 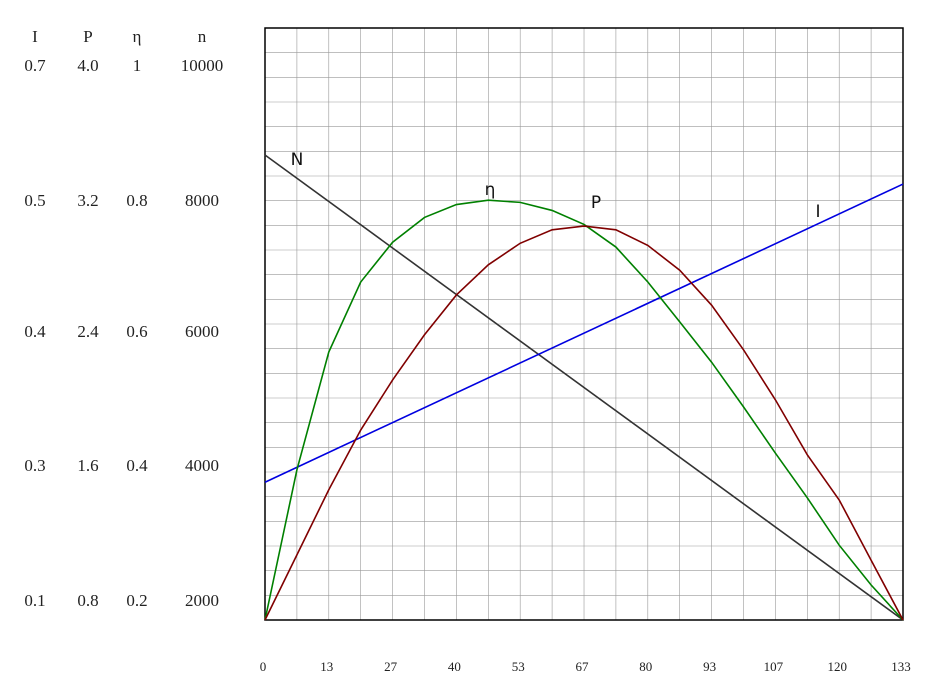 What do you see at coordinates (87, 65) in the screenshot?
I see `scale-label: 4.0` at bounding box center [87, 65].